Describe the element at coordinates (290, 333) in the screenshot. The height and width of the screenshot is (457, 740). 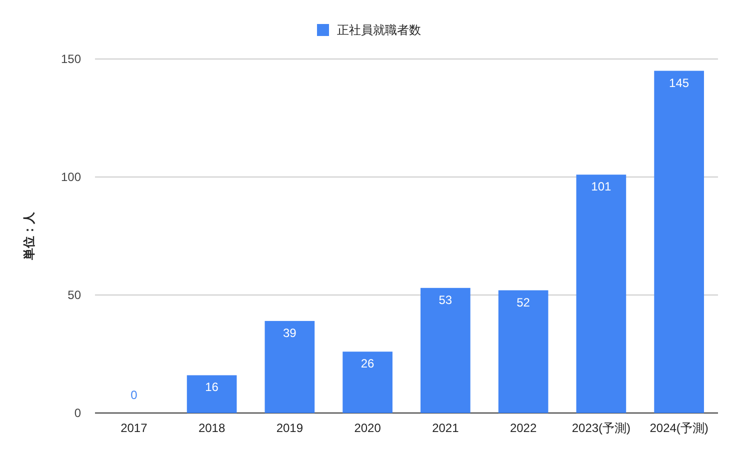
I see `data-label: 39` at that location.